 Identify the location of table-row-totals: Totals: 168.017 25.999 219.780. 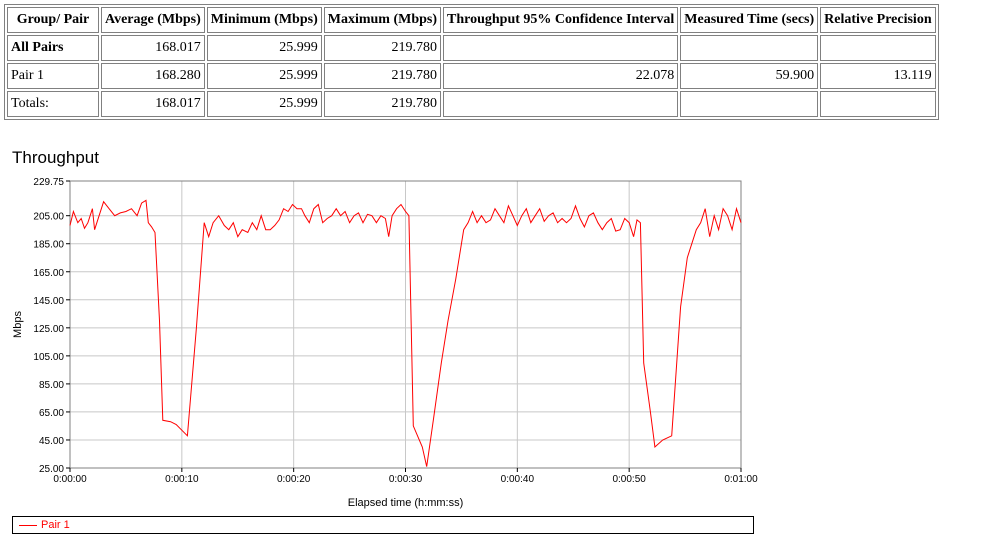
(471, 104).